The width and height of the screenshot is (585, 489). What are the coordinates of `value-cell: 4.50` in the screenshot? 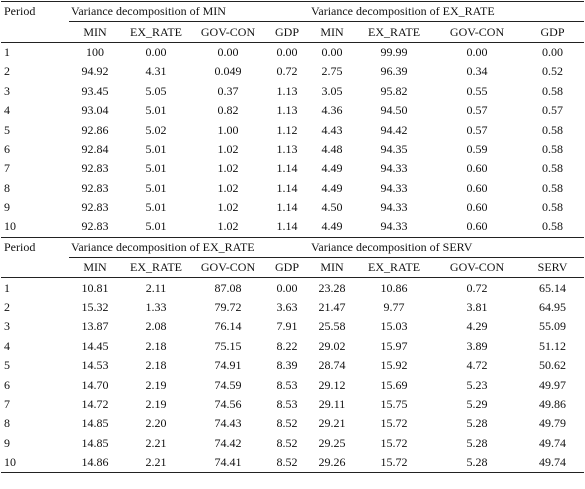 It's located at (332, 207).